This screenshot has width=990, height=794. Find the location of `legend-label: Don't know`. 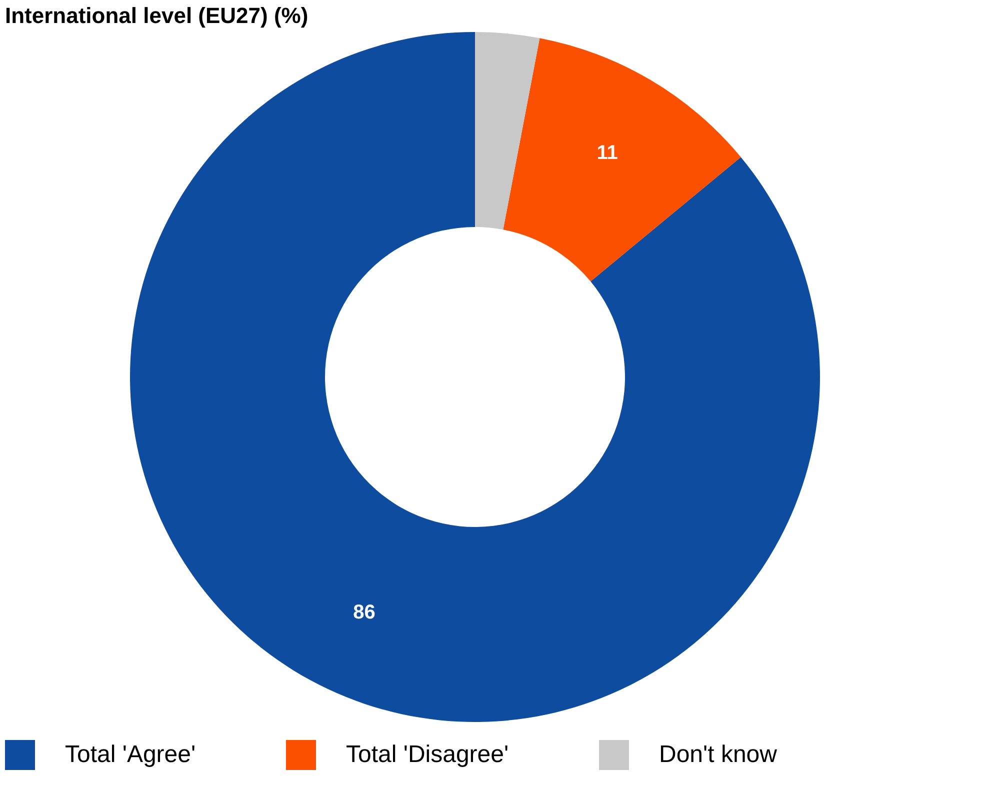

legend-label: Don't know is located at coordinates (718, 754).